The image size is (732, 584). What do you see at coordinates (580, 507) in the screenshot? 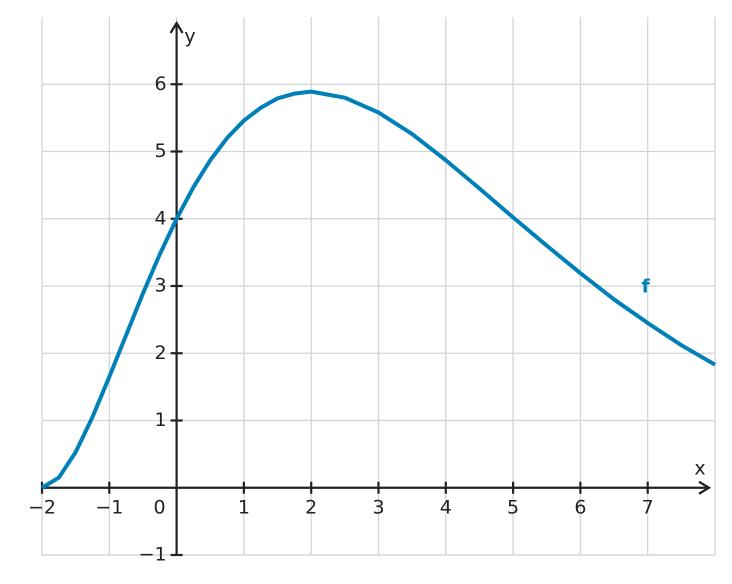
I see `x-tick-label: 6` at bounding box center [580, 507].